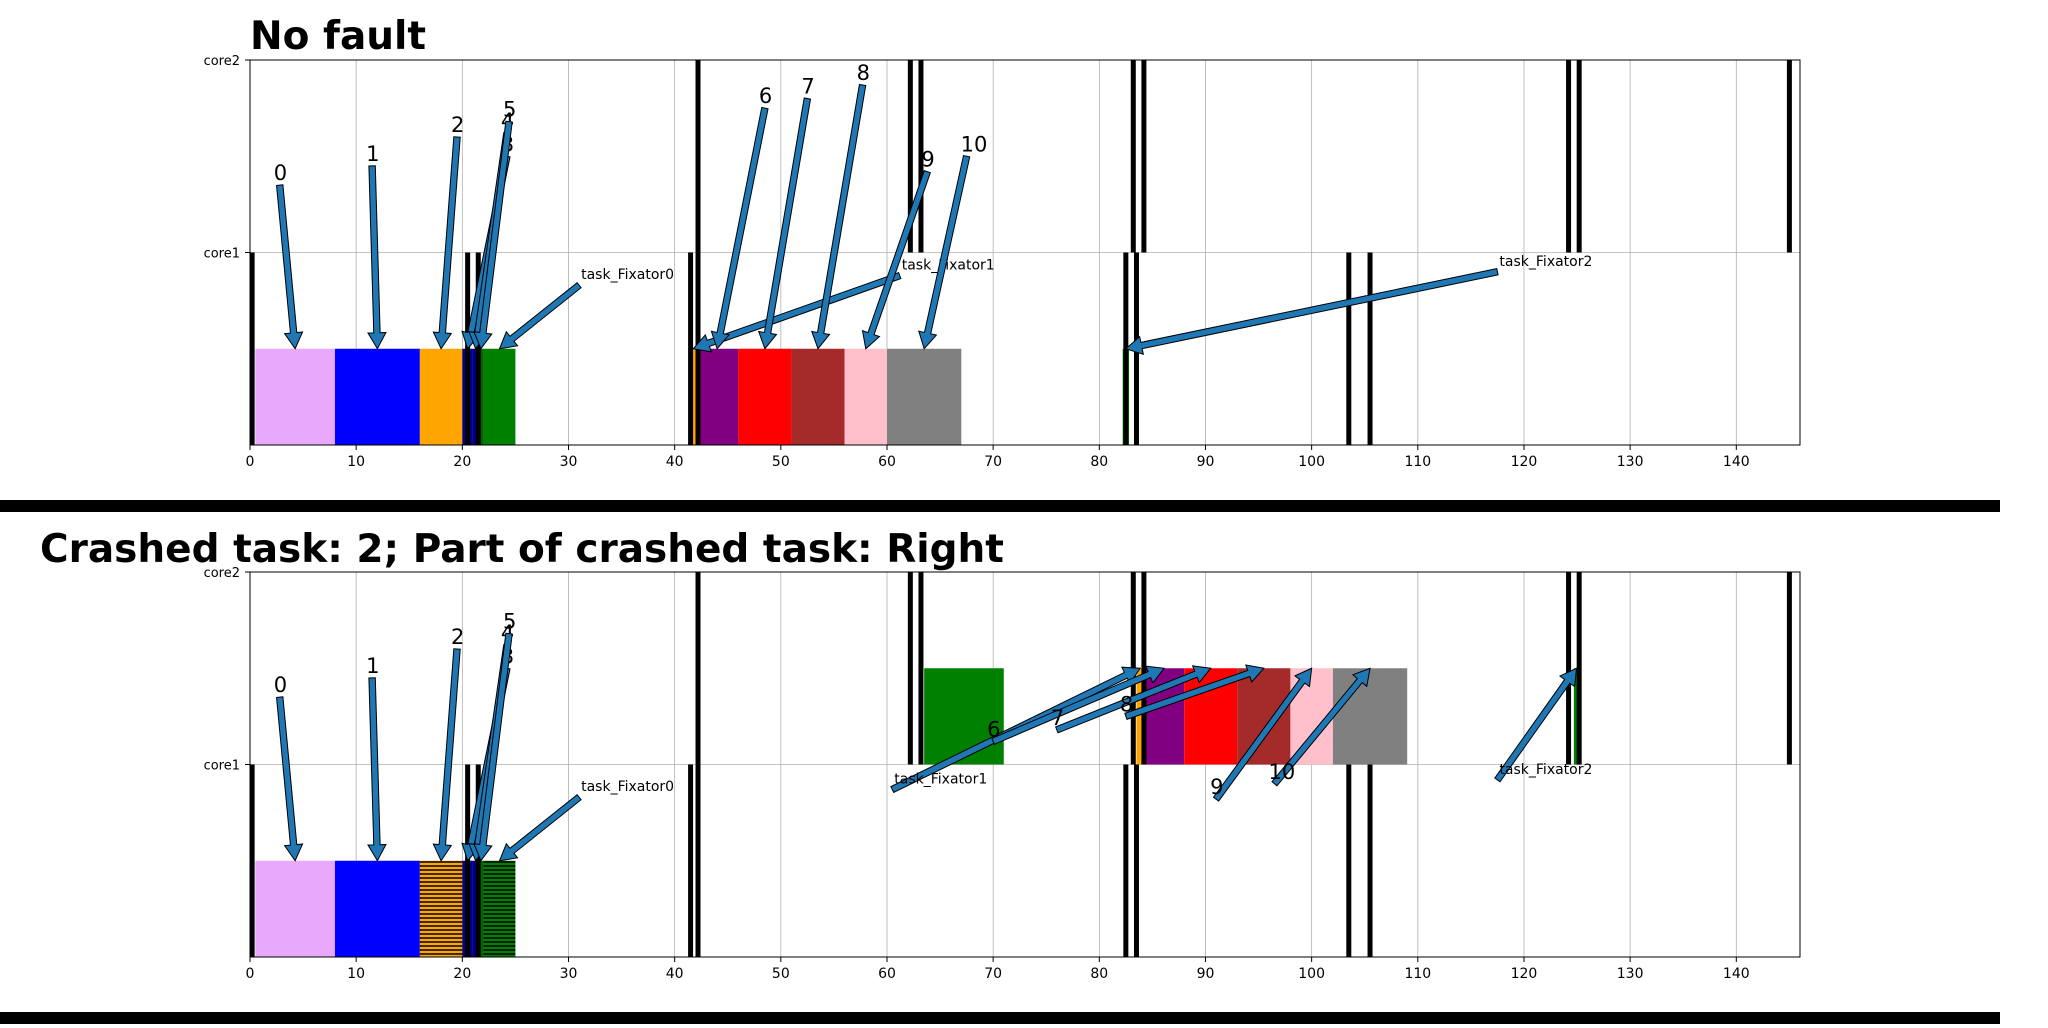 Image resolution: width=2048 pixels, height=1028 pixels. What do you see at coordinates (1736, 462) in the screenshot?
I see `xtick-label: 140` at bounding box center [1736, 462].